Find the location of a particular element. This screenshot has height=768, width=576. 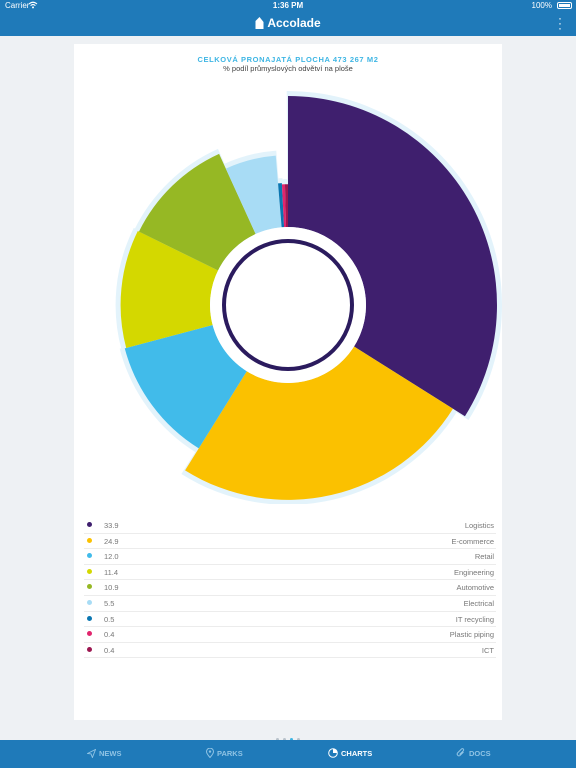

pie-slice-e-commerce is located at coordinates (319, 423).